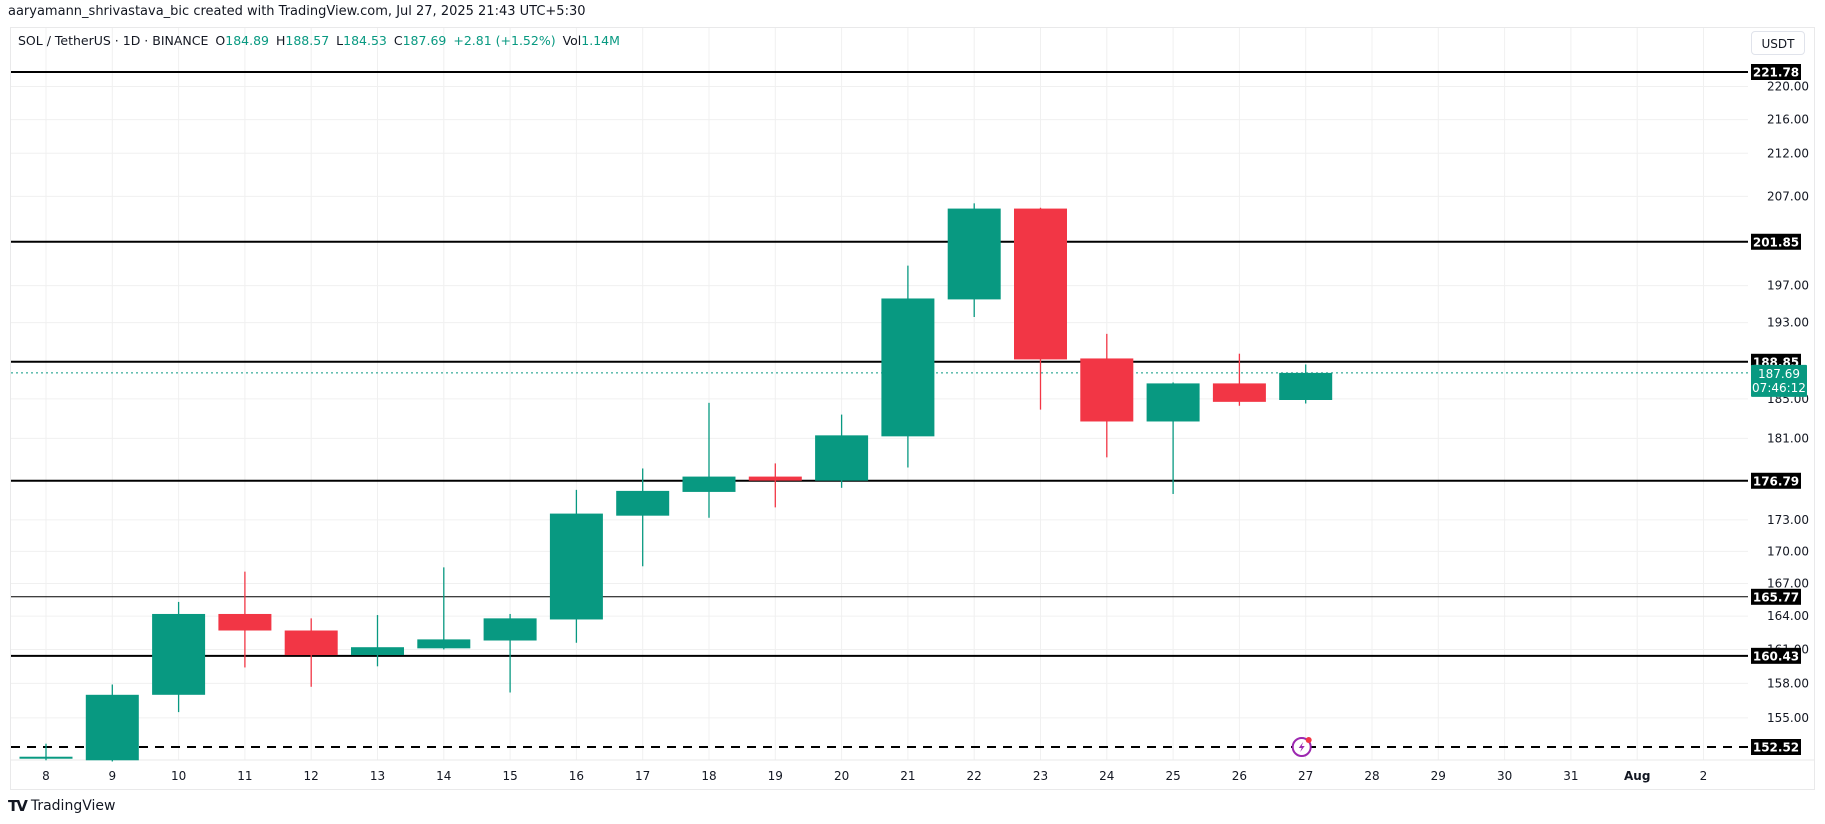  I want to click on open-value: 184.89, so click(247, 40).